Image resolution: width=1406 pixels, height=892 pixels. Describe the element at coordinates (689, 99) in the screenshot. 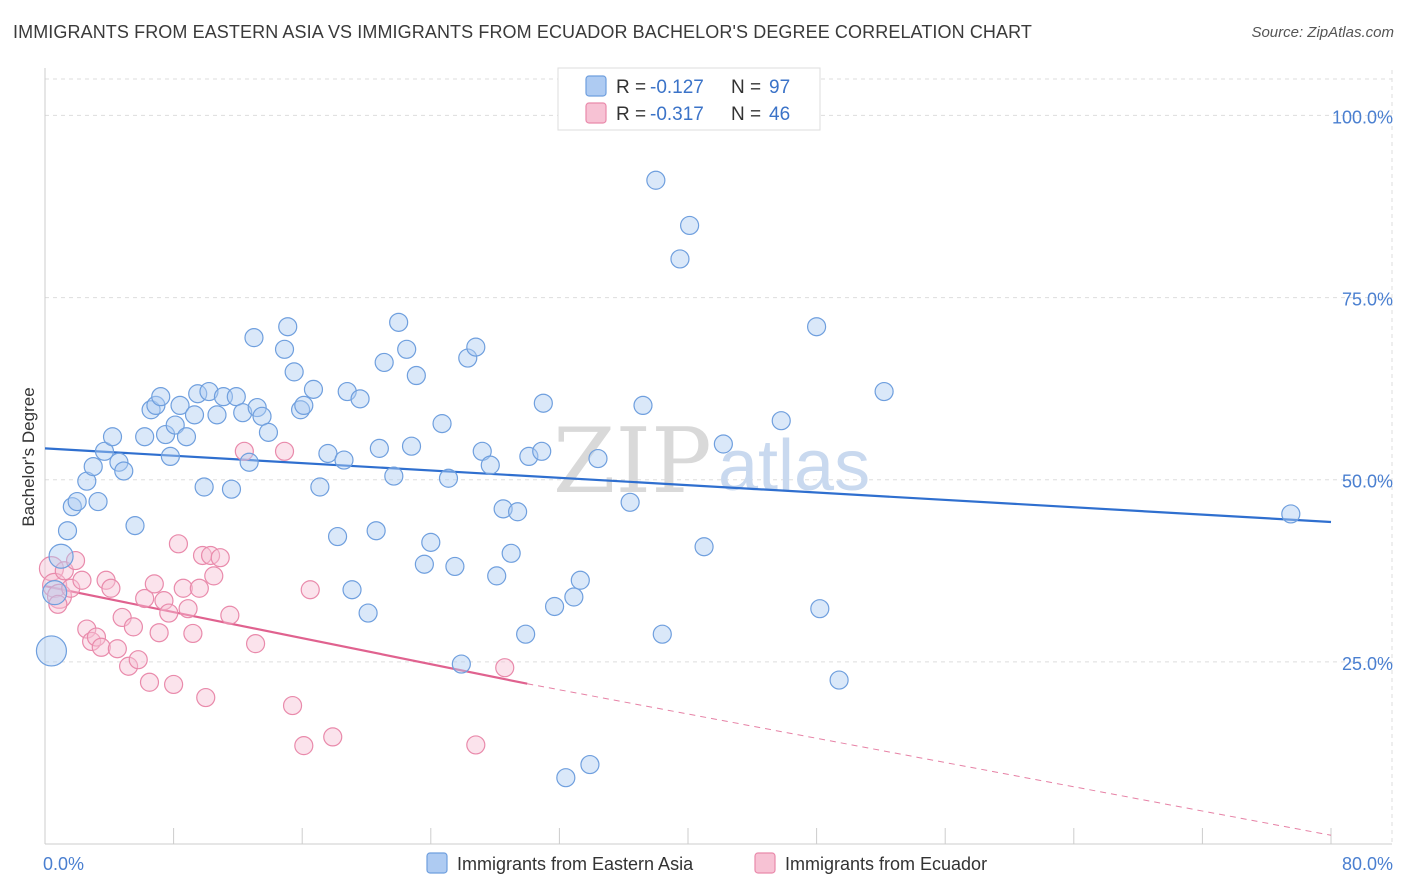

I see `correlation-legend: R = -0.127 N = 97 R = -0.317 N = 46` at that location.